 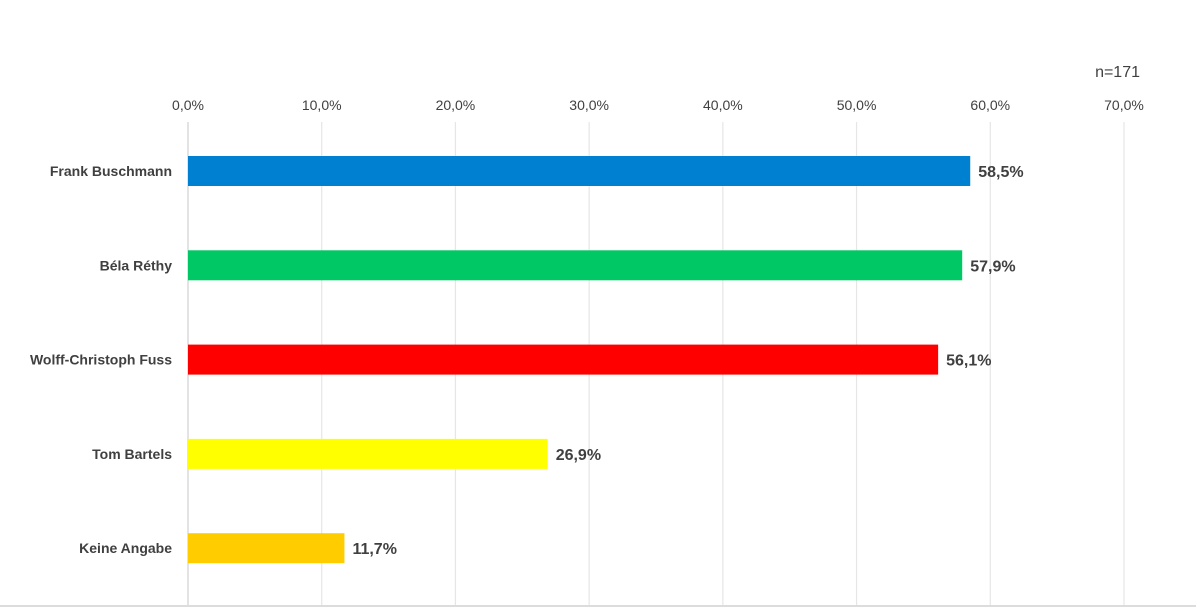 I want to click on bottom-divider, so click(x=598, y=606).